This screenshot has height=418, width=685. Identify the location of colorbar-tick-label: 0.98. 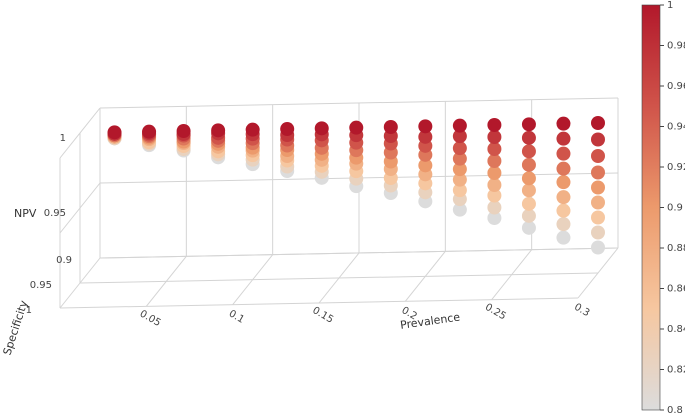
(676, 46).